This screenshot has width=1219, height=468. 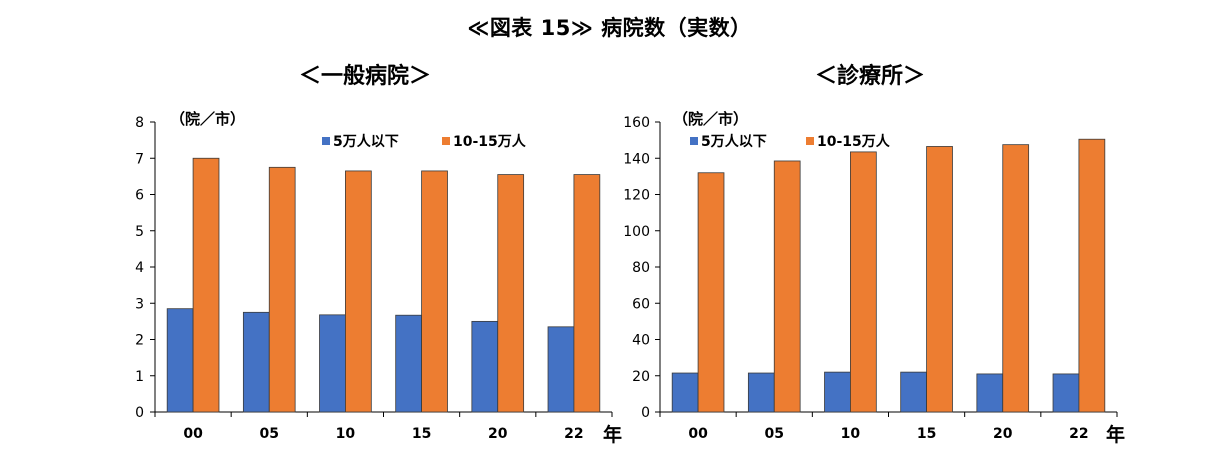 I want to click on y-tick-label: 120, so click(x=636, y=196).